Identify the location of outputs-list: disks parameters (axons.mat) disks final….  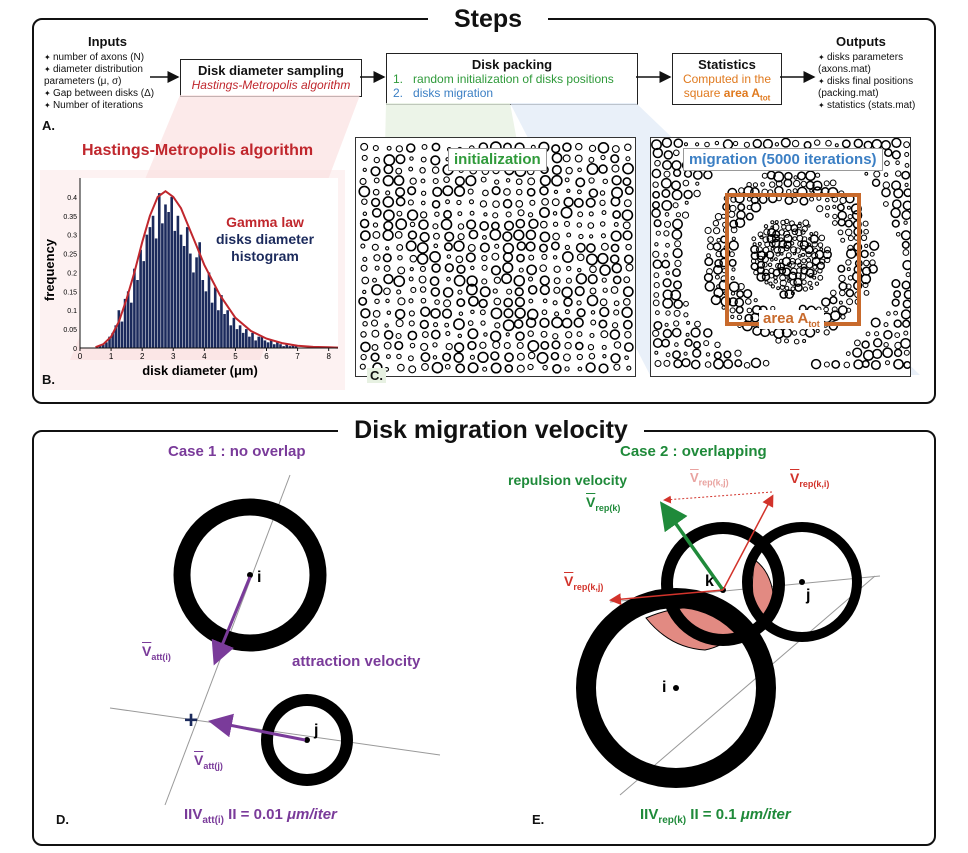
(873, 82).